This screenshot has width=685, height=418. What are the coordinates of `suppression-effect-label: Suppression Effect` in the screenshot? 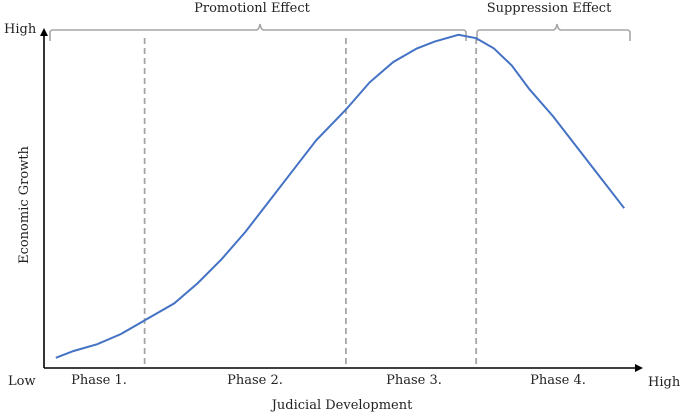 It's located at (549, 8).